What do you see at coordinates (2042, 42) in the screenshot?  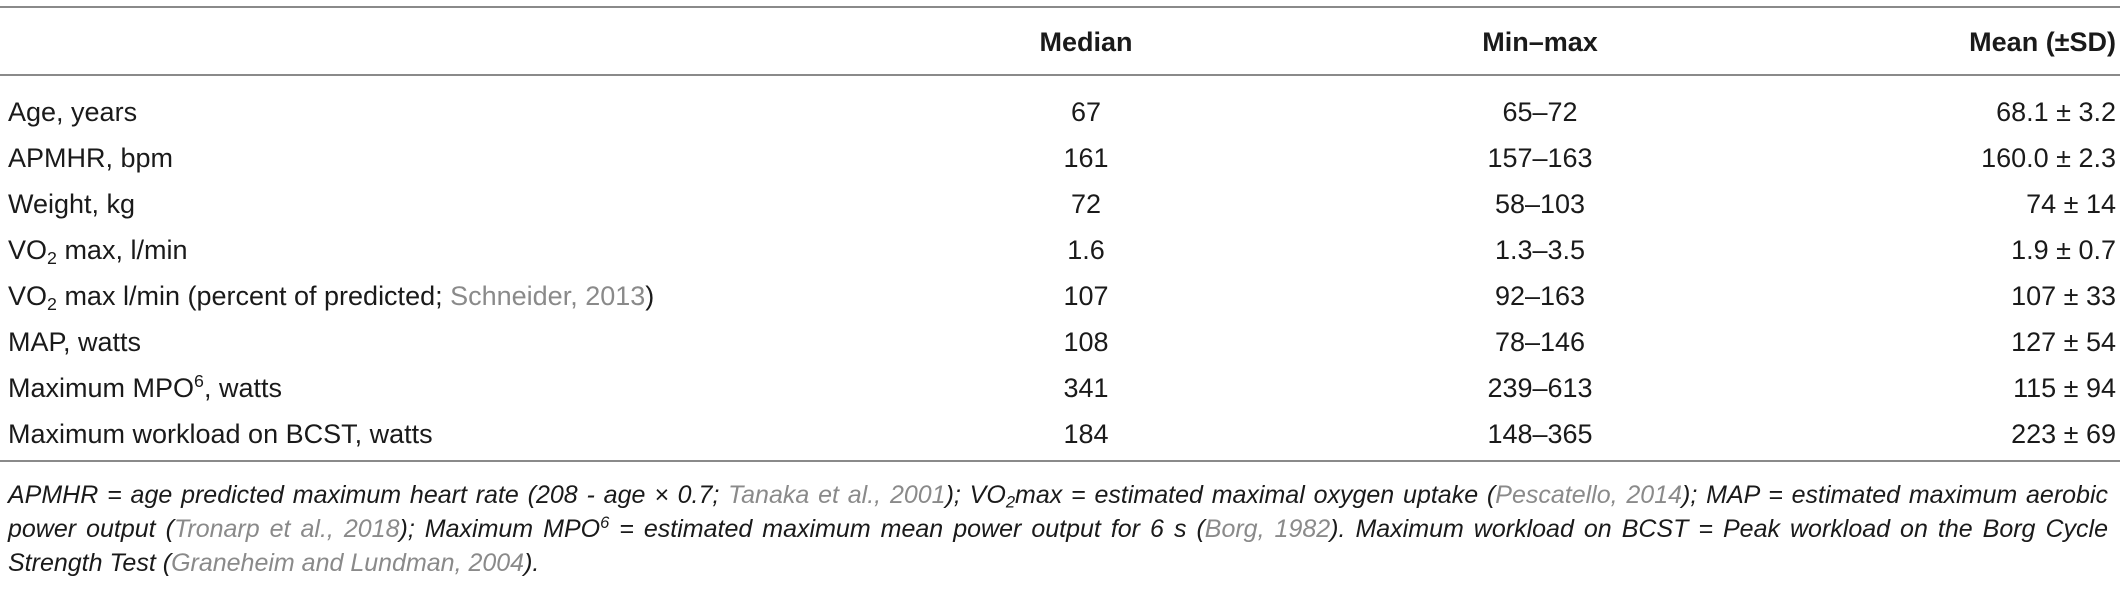 I see `header-mean: Mean (±SD)` at bounding box center [2042, 42].